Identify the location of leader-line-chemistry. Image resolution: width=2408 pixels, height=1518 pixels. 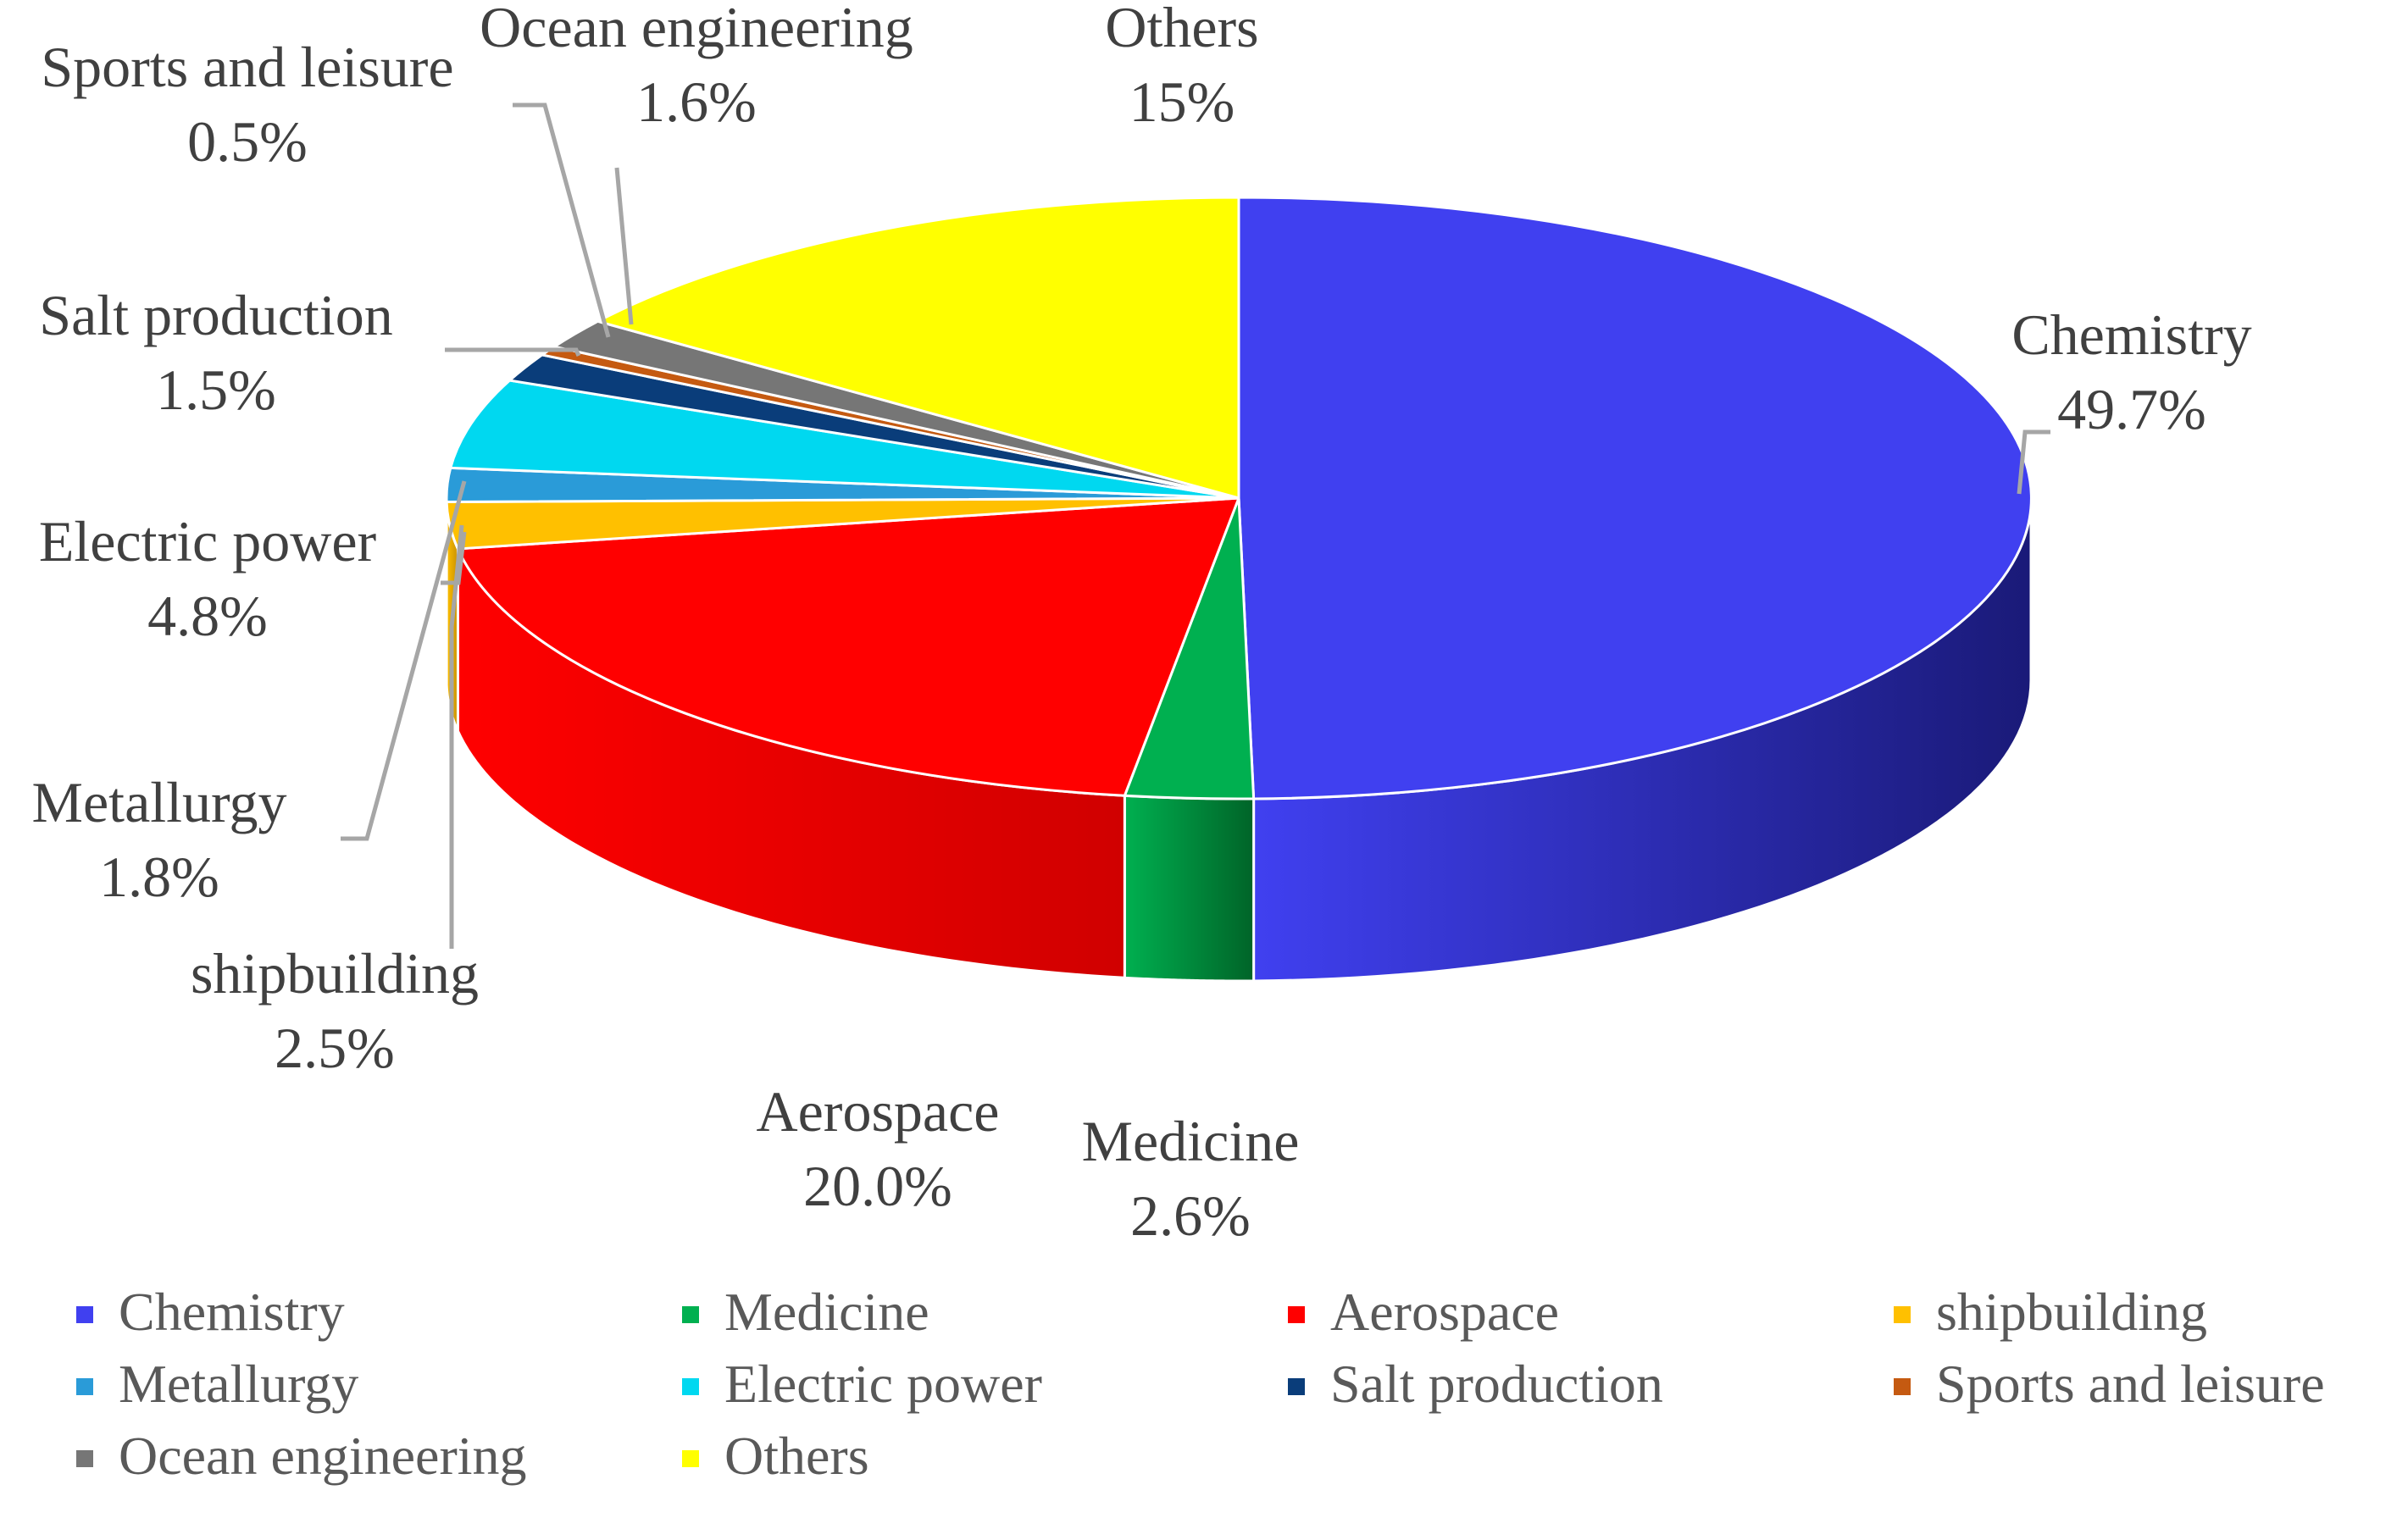
(2033, 462).